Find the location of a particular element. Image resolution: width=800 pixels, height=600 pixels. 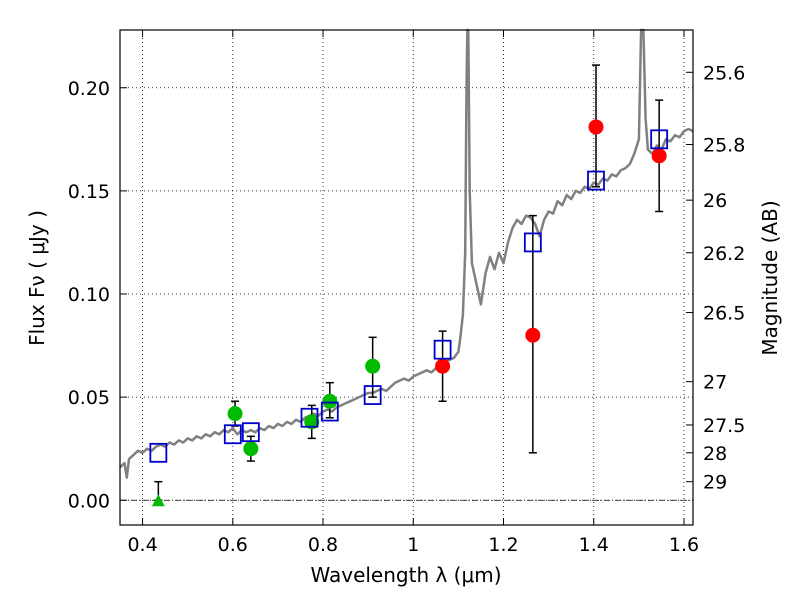

y-axis-label: Flux Fν ( μJy ) is located at coordinates (37, 278).